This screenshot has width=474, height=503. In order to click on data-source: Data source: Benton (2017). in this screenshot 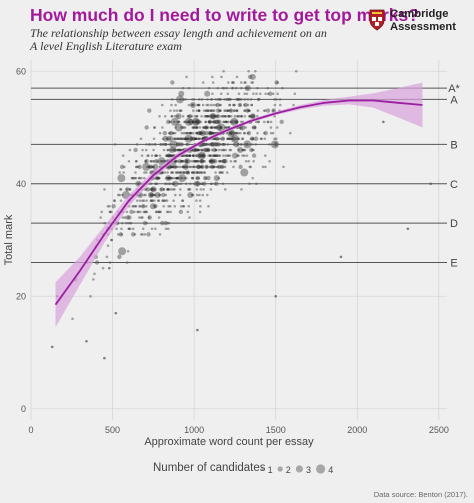, I will do `click(420, 494)`.